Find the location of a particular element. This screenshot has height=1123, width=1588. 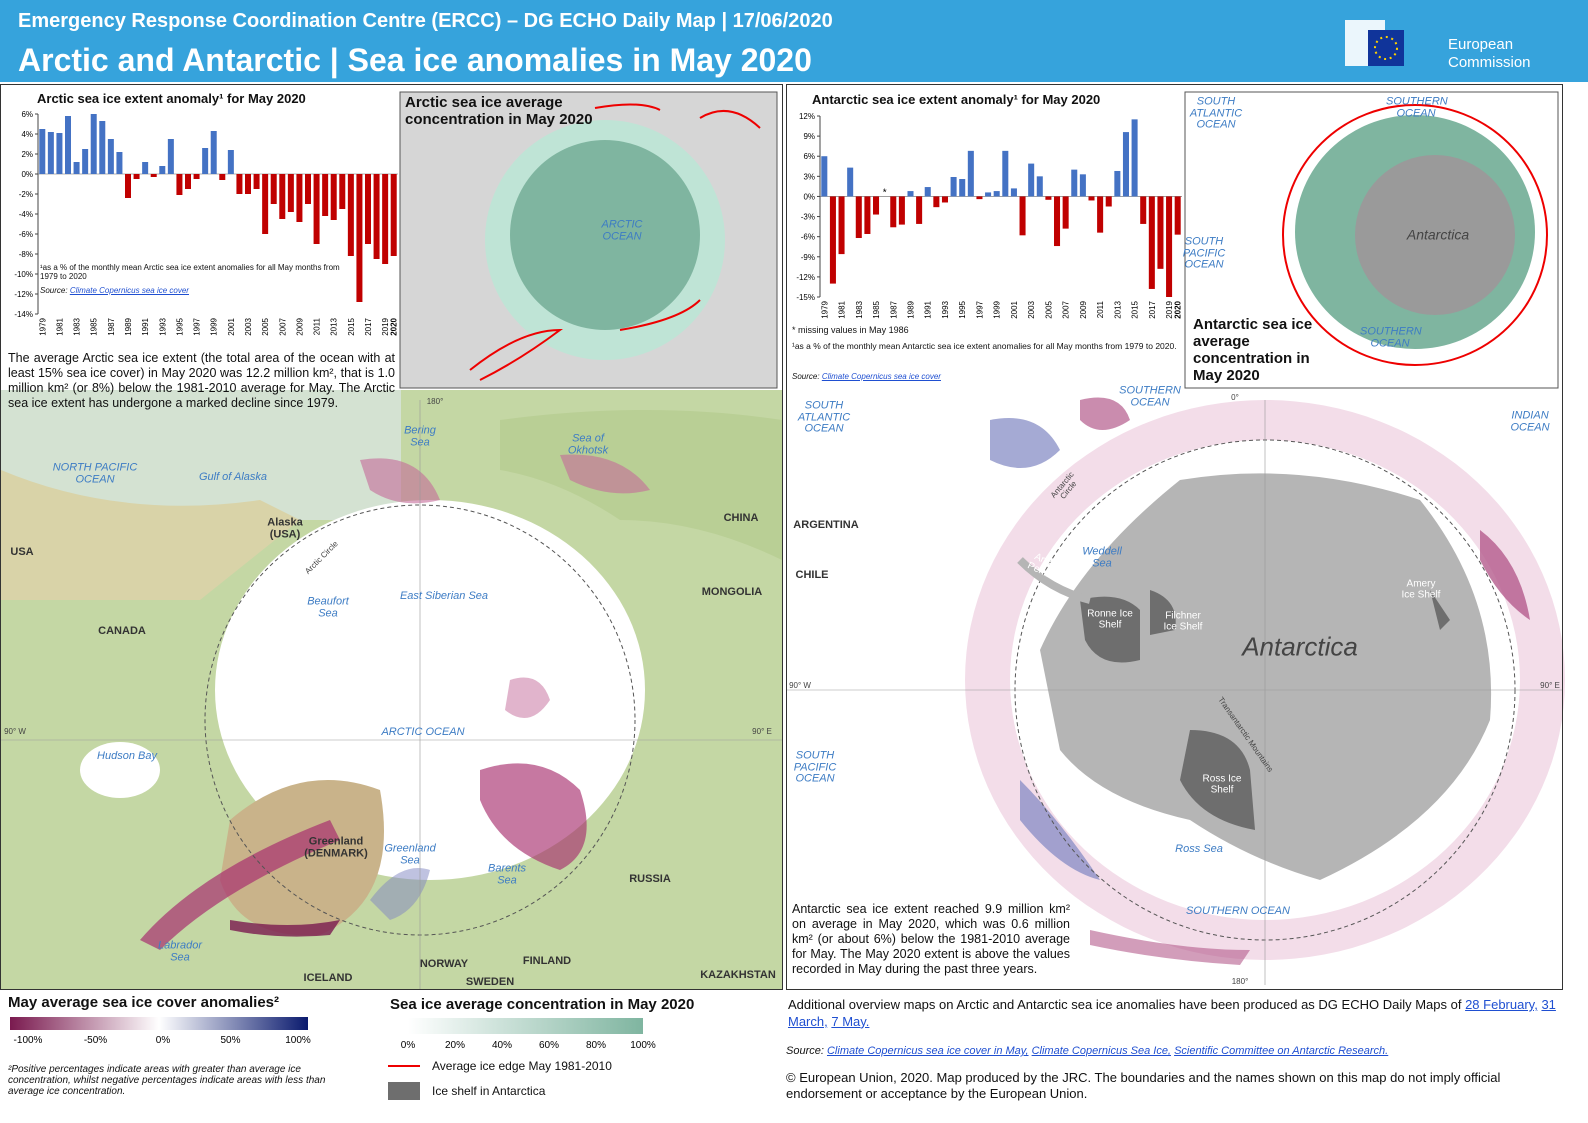

logo-stars is located at coordinates (1386, 48).